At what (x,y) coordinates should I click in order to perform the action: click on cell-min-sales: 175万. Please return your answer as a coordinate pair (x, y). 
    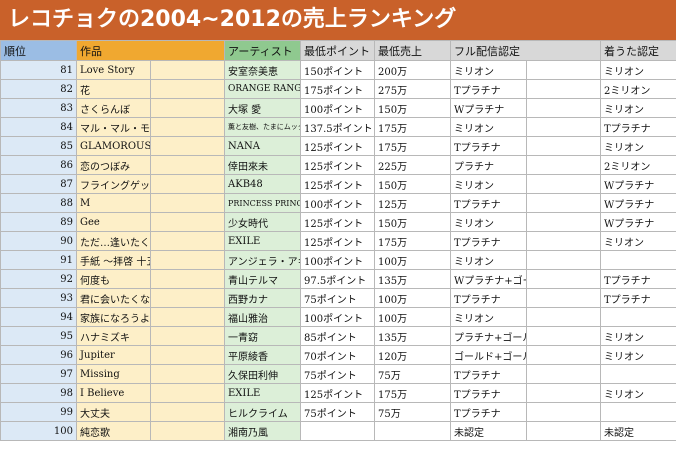
    Looking at the image, I should click on (412, 393).